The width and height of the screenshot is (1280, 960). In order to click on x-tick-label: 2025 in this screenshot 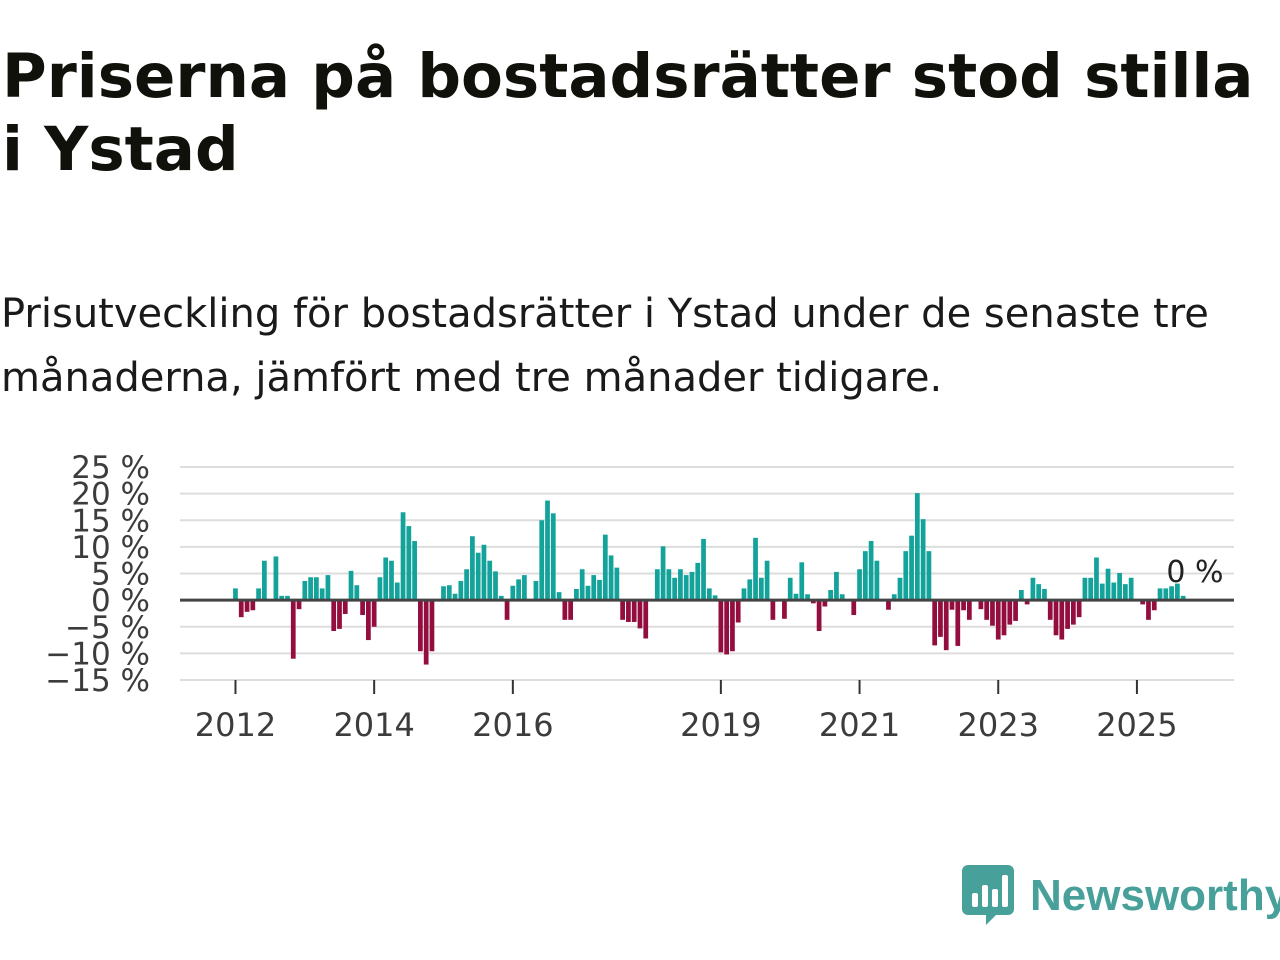, I will do `click(1136, 725)`.